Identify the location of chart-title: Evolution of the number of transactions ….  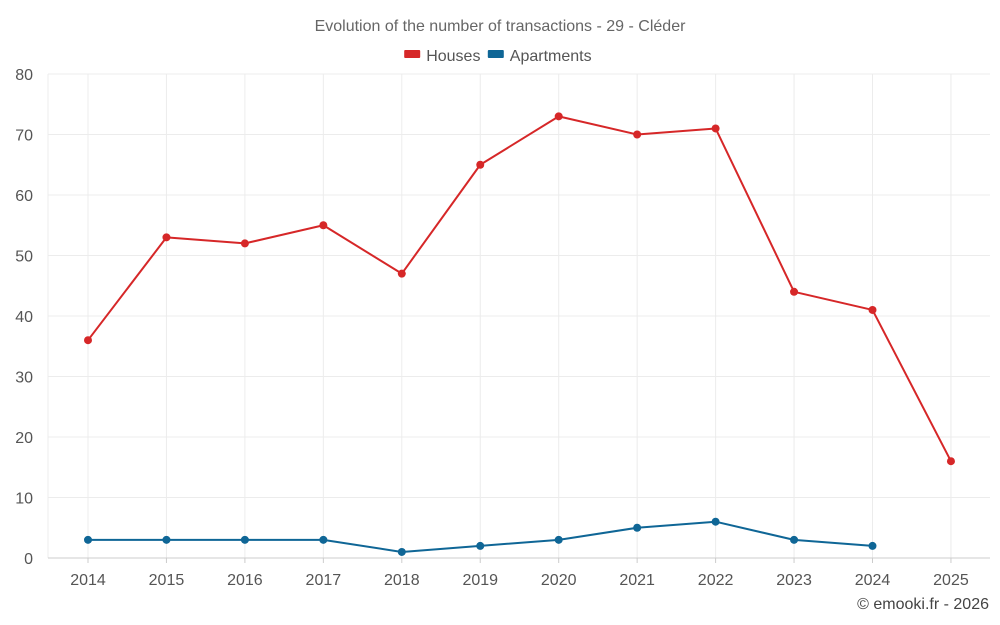
(501, 26).